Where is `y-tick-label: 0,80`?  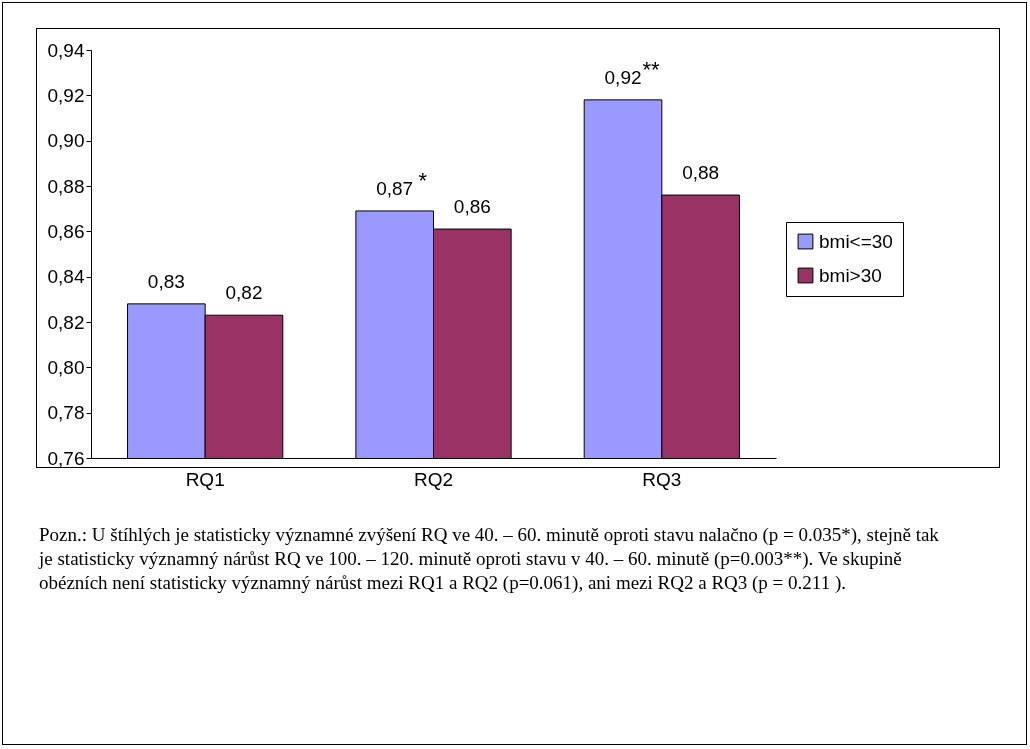 y-tick-label: 0,80 is located at coordinates (66, 367).